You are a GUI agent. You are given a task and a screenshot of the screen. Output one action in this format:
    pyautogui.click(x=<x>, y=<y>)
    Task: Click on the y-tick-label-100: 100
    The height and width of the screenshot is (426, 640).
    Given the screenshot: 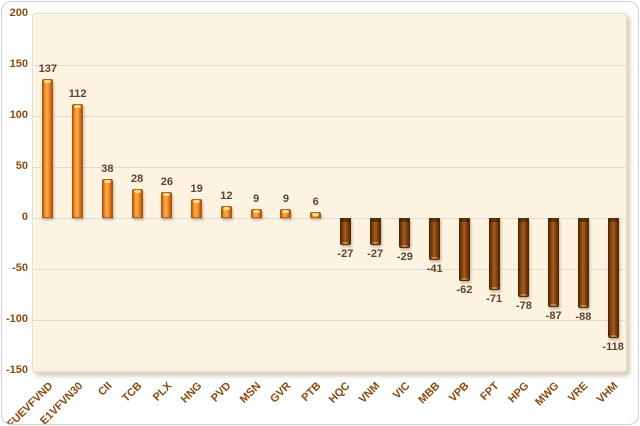 What is the action you would take?
    pyautogui.click(x=18, y=115)
    